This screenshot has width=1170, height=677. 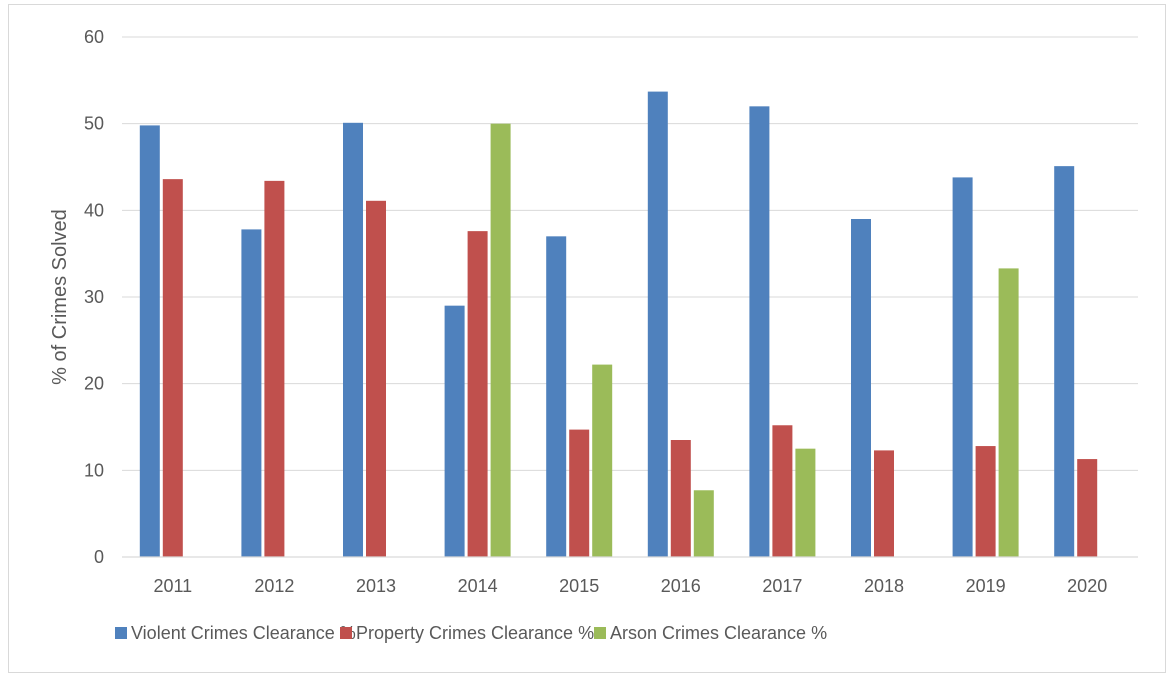 I want to click on y-tick-label: 30, so click(x=94, y=297).